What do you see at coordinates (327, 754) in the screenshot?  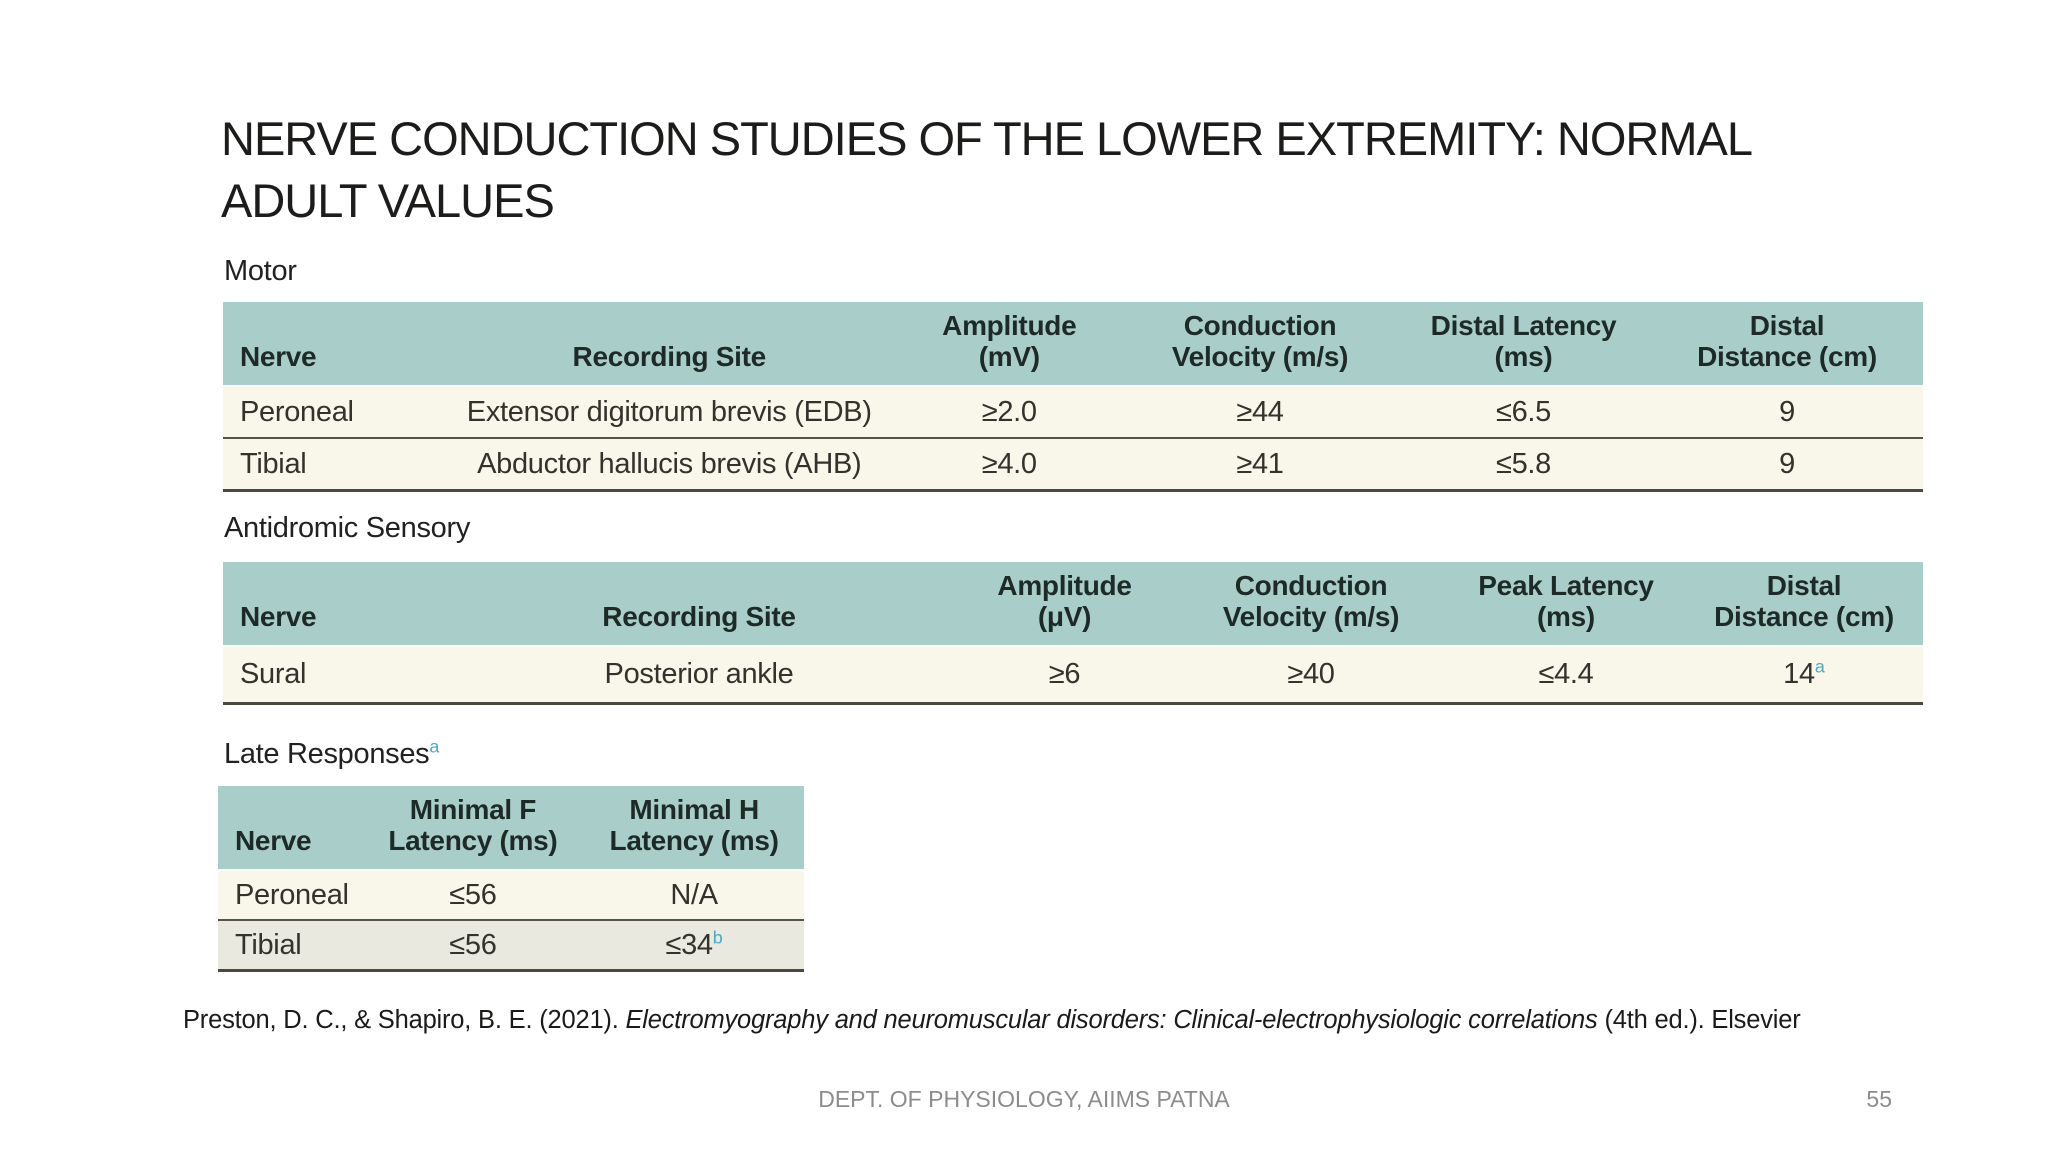 I see `section-label-text: Late Responses` at bounding box center [327, 754].